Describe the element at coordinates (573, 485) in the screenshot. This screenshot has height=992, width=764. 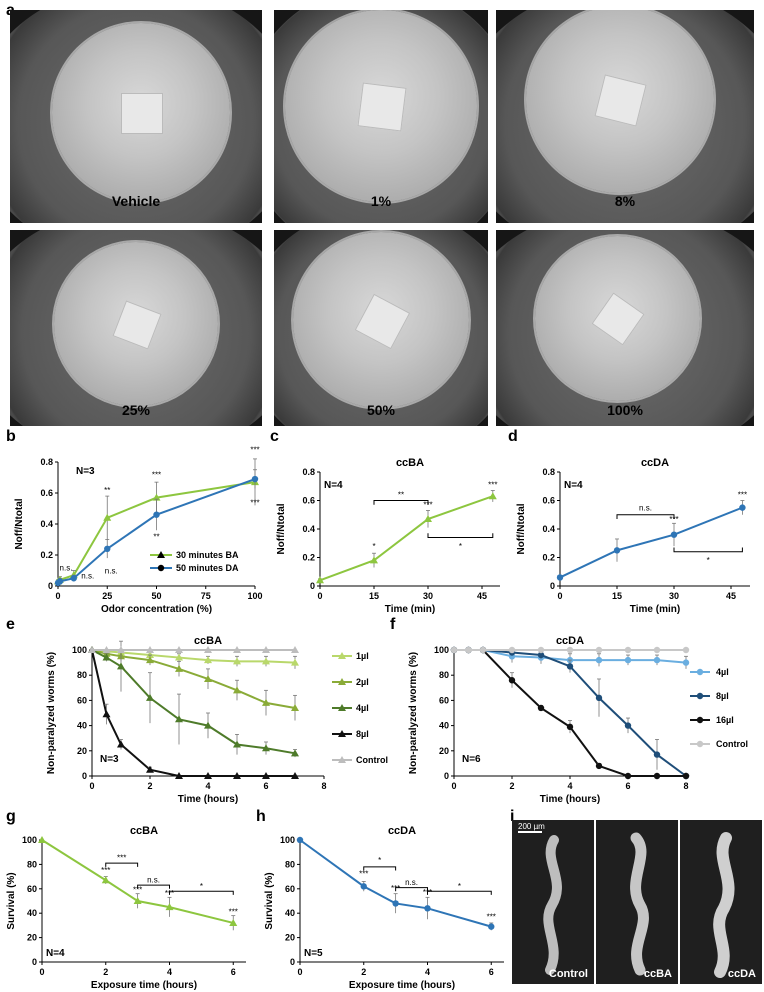
I see `n-label: N=4` at that location.